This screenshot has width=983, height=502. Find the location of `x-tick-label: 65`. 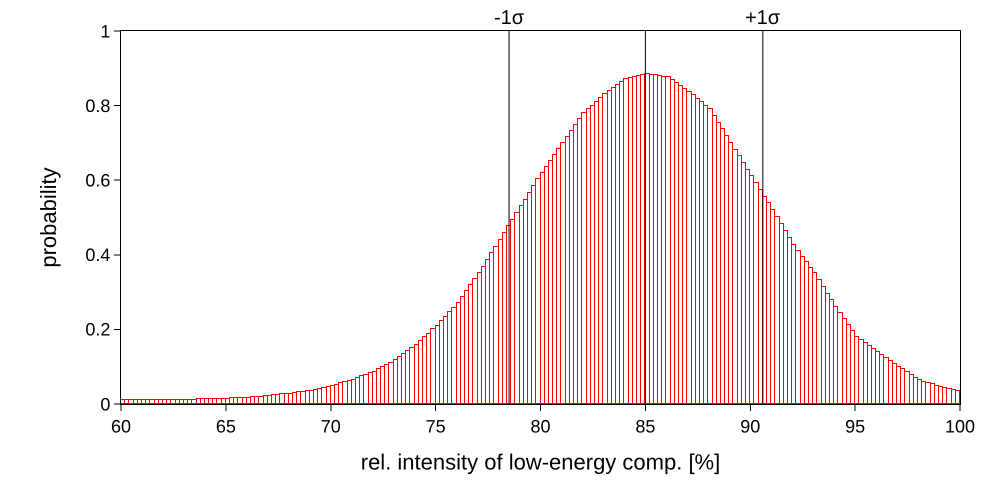

x-tick-label: 65 is located at coordinates (226, 426).